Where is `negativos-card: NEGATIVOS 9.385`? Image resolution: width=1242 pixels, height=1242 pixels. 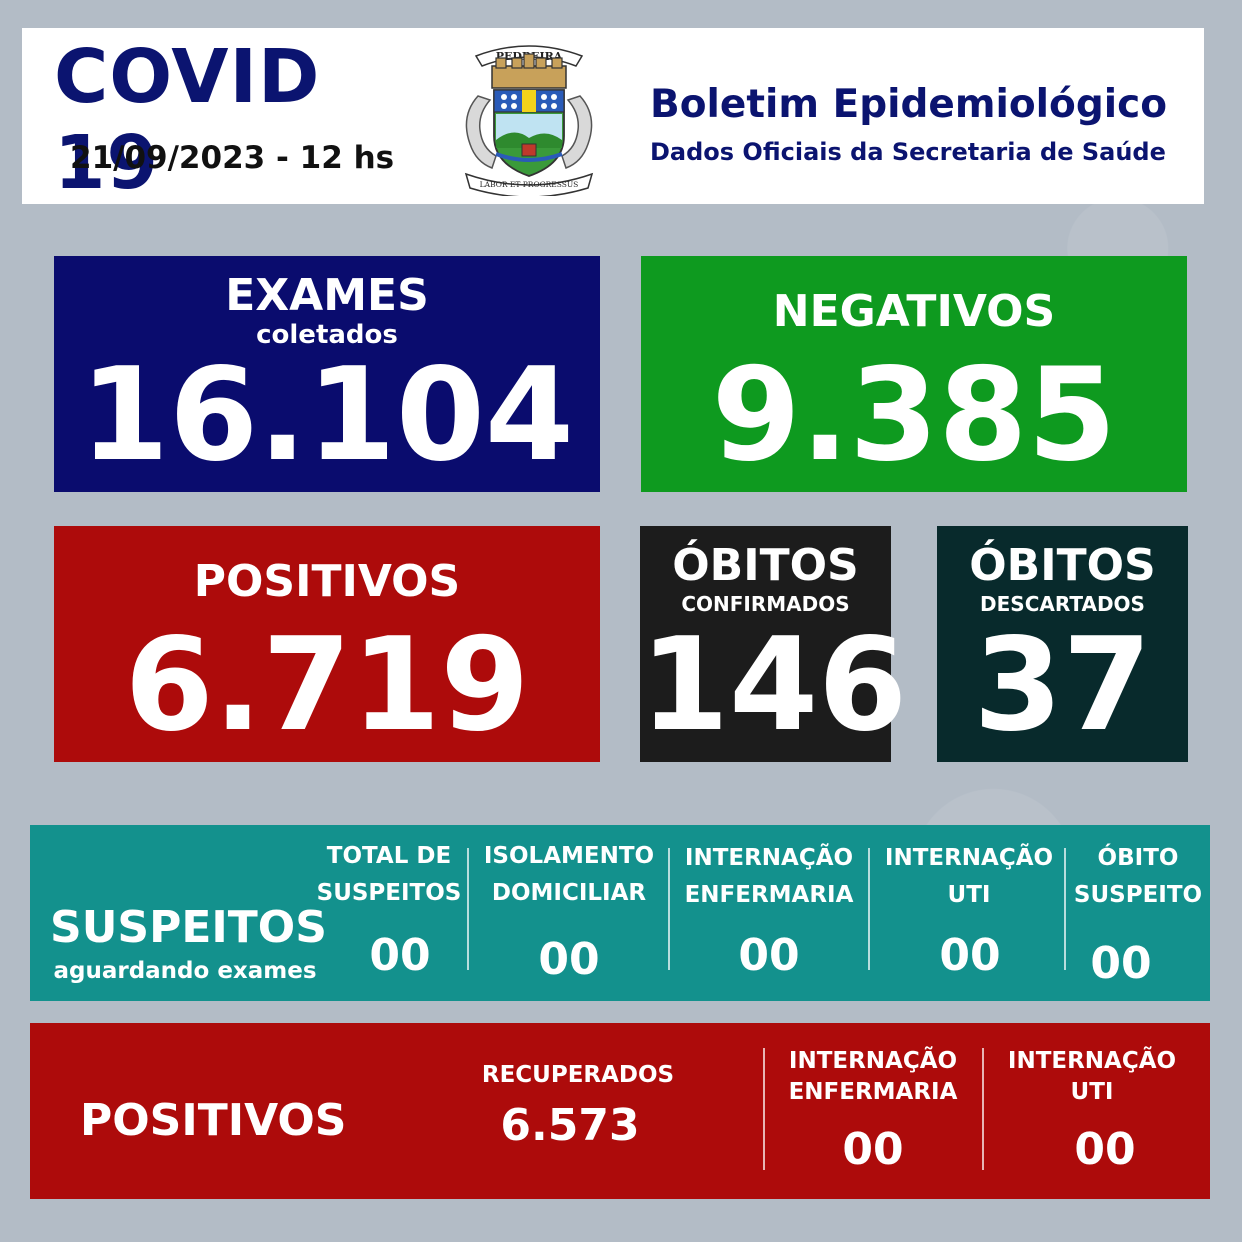 negativos-card: NEGATIVOS 9.385 is located at coordinates (914, 374).